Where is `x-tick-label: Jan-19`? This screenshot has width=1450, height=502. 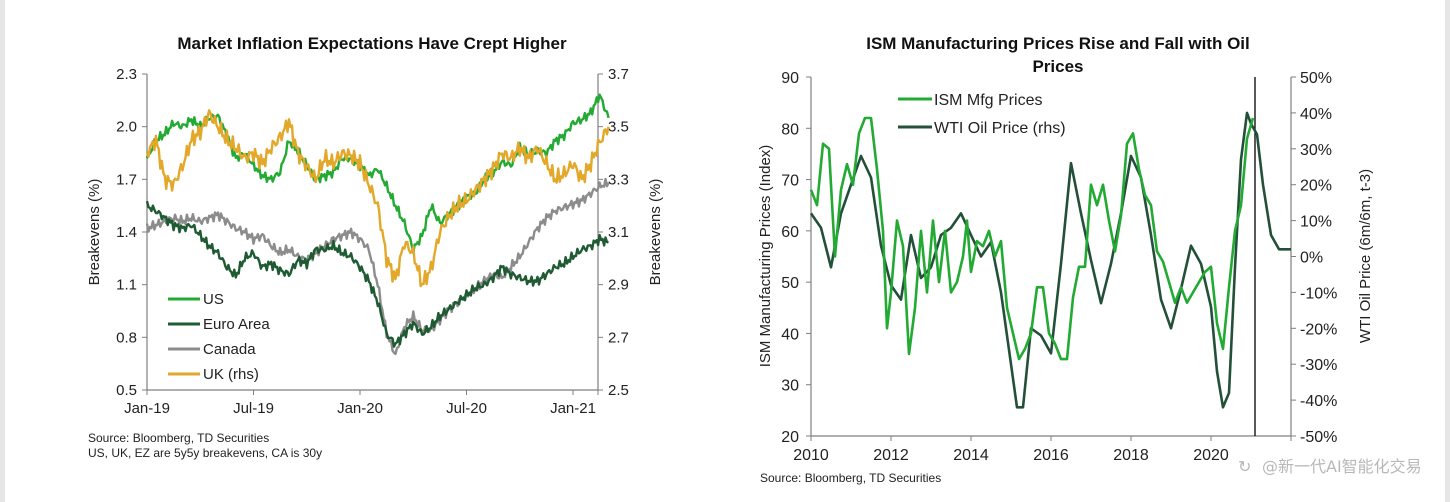 x-tick-label: Jan-19 is located at coordinates (147, 408).